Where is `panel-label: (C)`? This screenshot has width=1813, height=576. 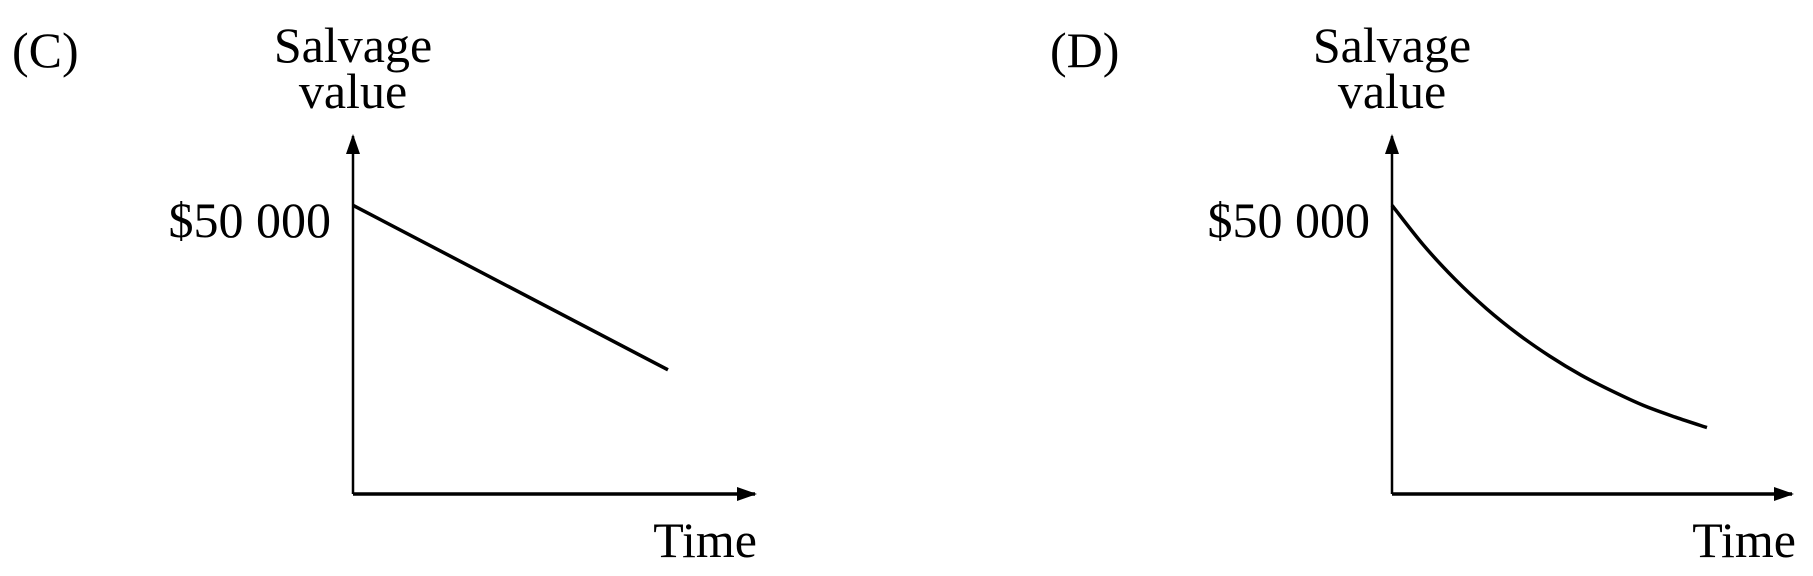 panel-label: (C) is located at coordinates (45, 50).